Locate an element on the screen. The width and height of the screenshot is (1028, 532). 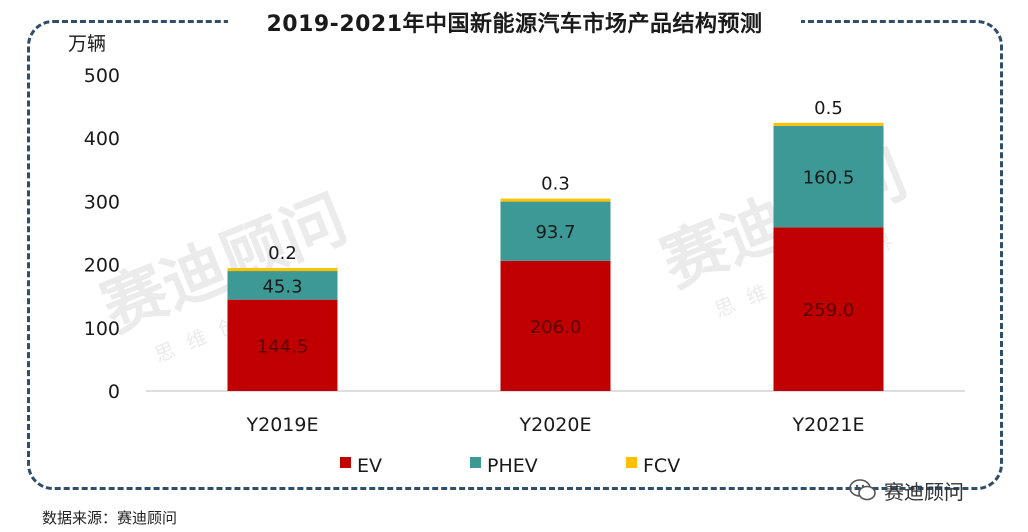
x-tick-label: Y2021E is located at coordinates (828, 425).